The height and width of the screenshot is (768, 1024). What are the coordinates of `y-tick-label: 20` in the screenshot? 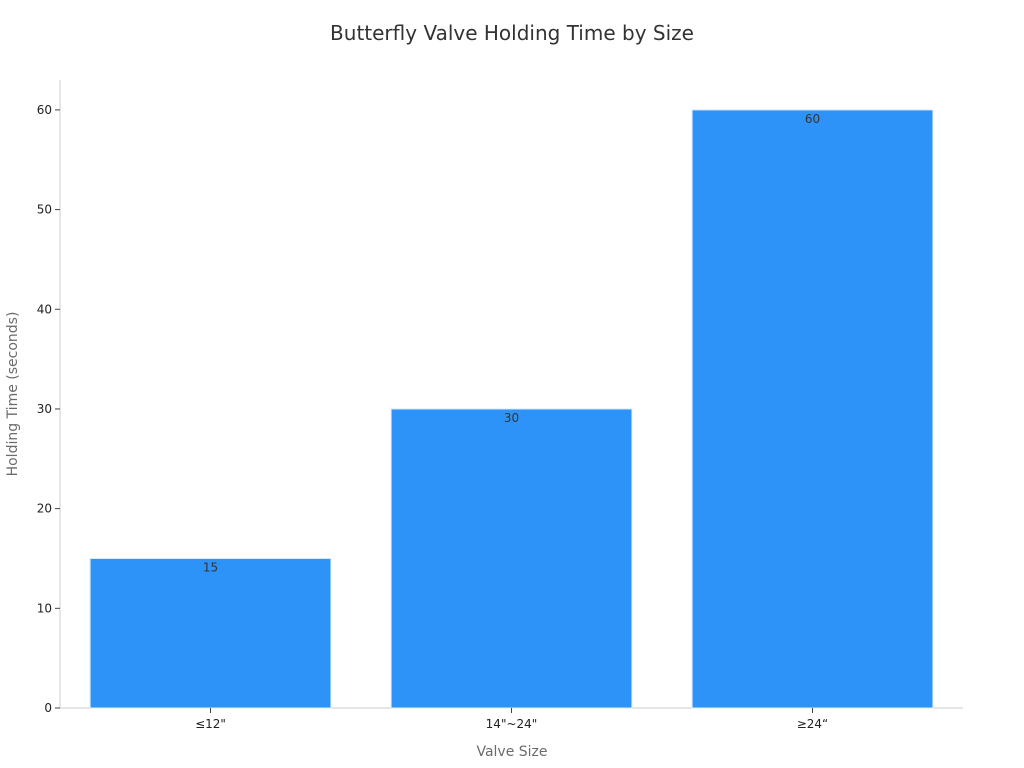 It's located at (44, 509).